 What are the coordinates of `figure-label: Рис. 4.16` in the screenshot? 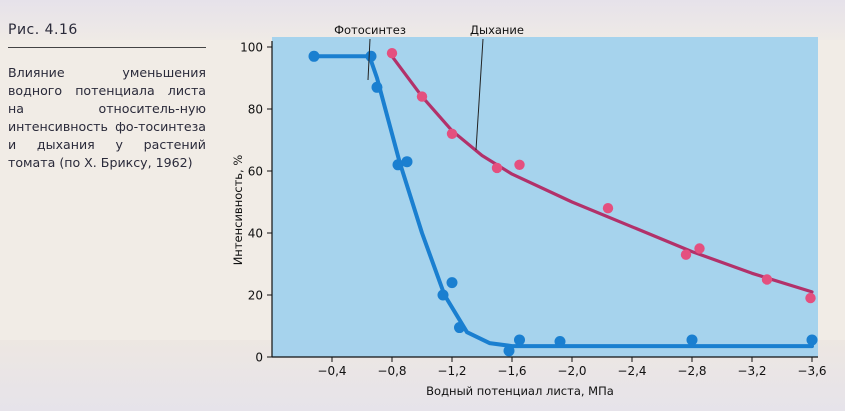 It's located at (107, 35).